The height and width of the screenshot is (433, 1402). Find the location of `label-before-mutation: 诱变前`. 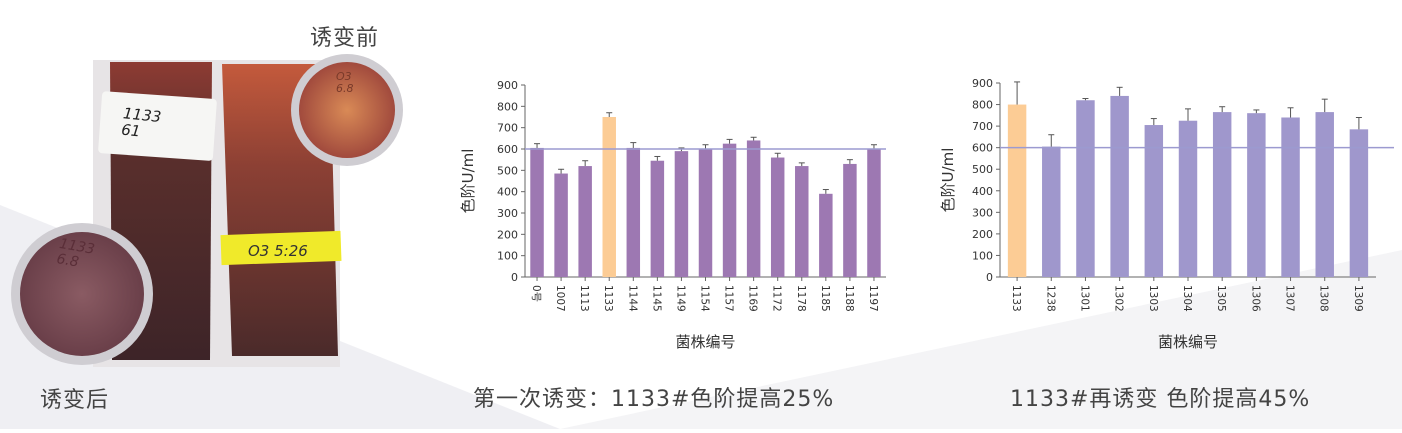

label-before-mutation: 诱变前 is located at coordinates (345, 38).